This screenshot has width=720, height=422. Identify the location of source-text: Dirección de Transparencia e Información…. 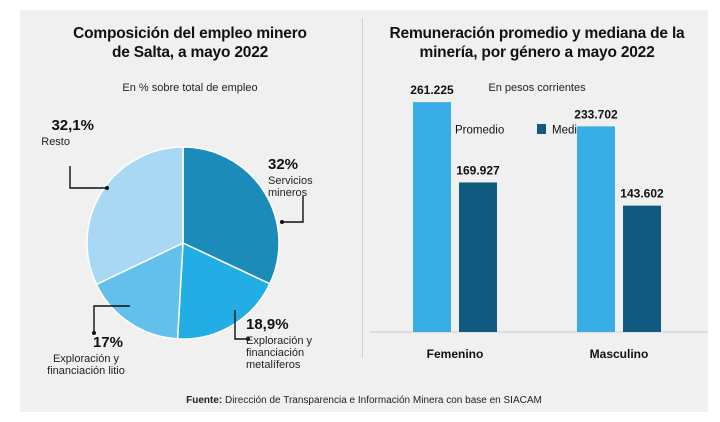
(382, 400).